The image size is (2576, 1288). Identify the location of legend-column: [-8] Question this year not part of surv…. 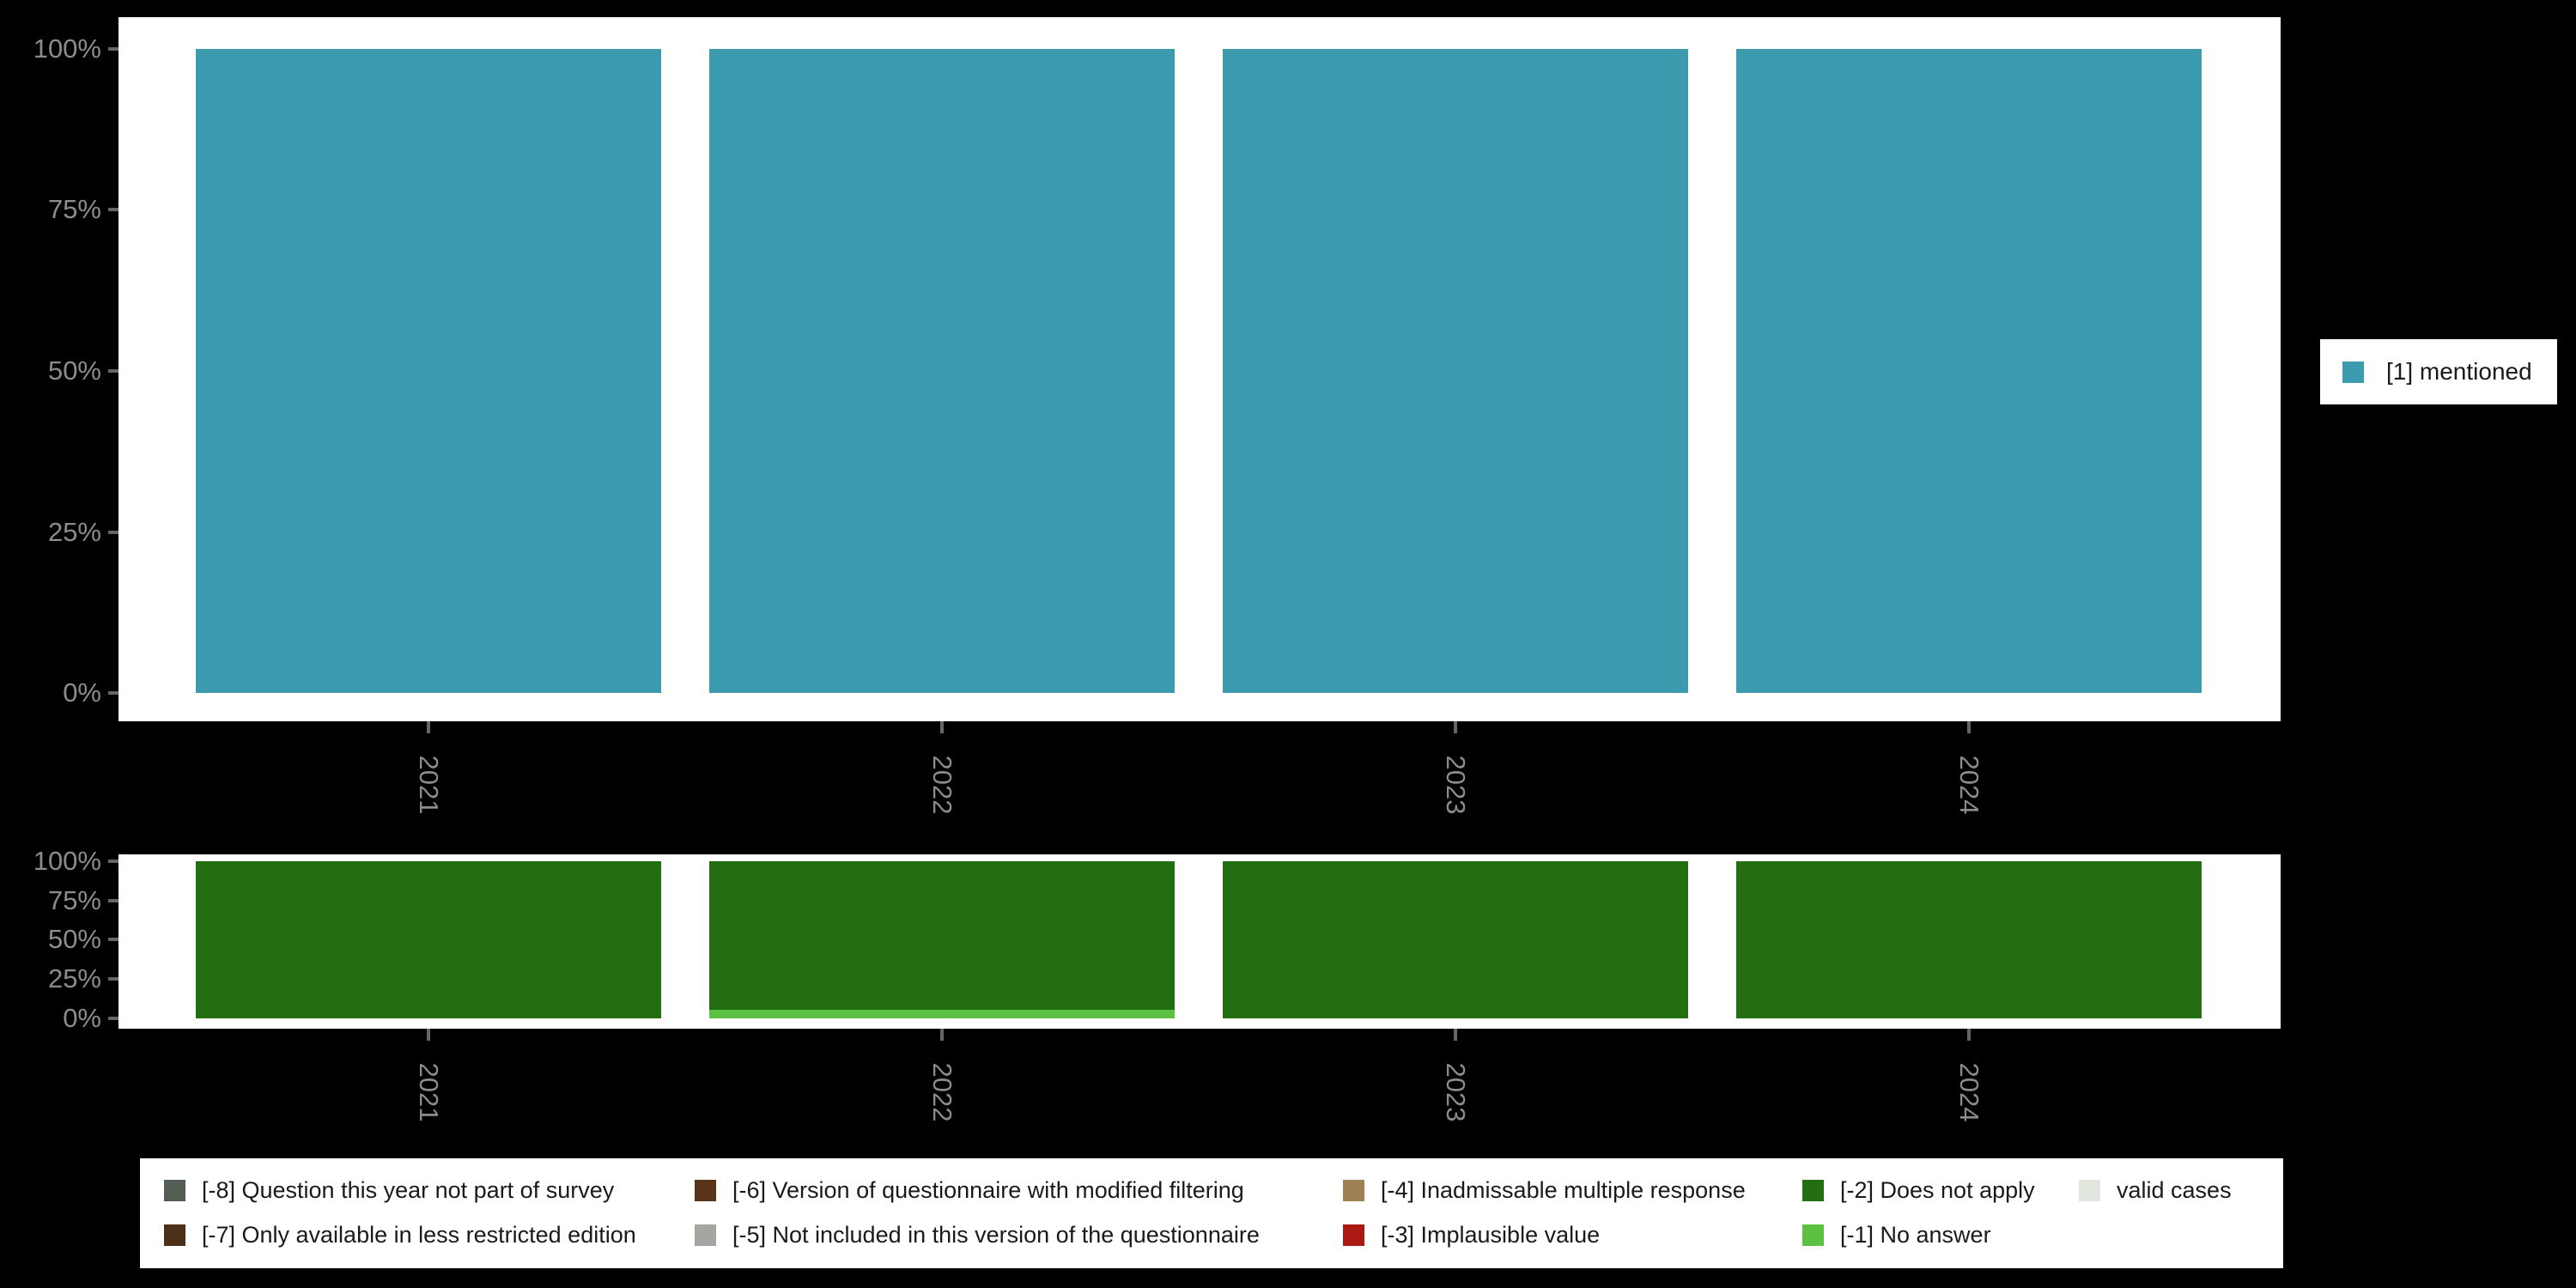
(400, 1213).